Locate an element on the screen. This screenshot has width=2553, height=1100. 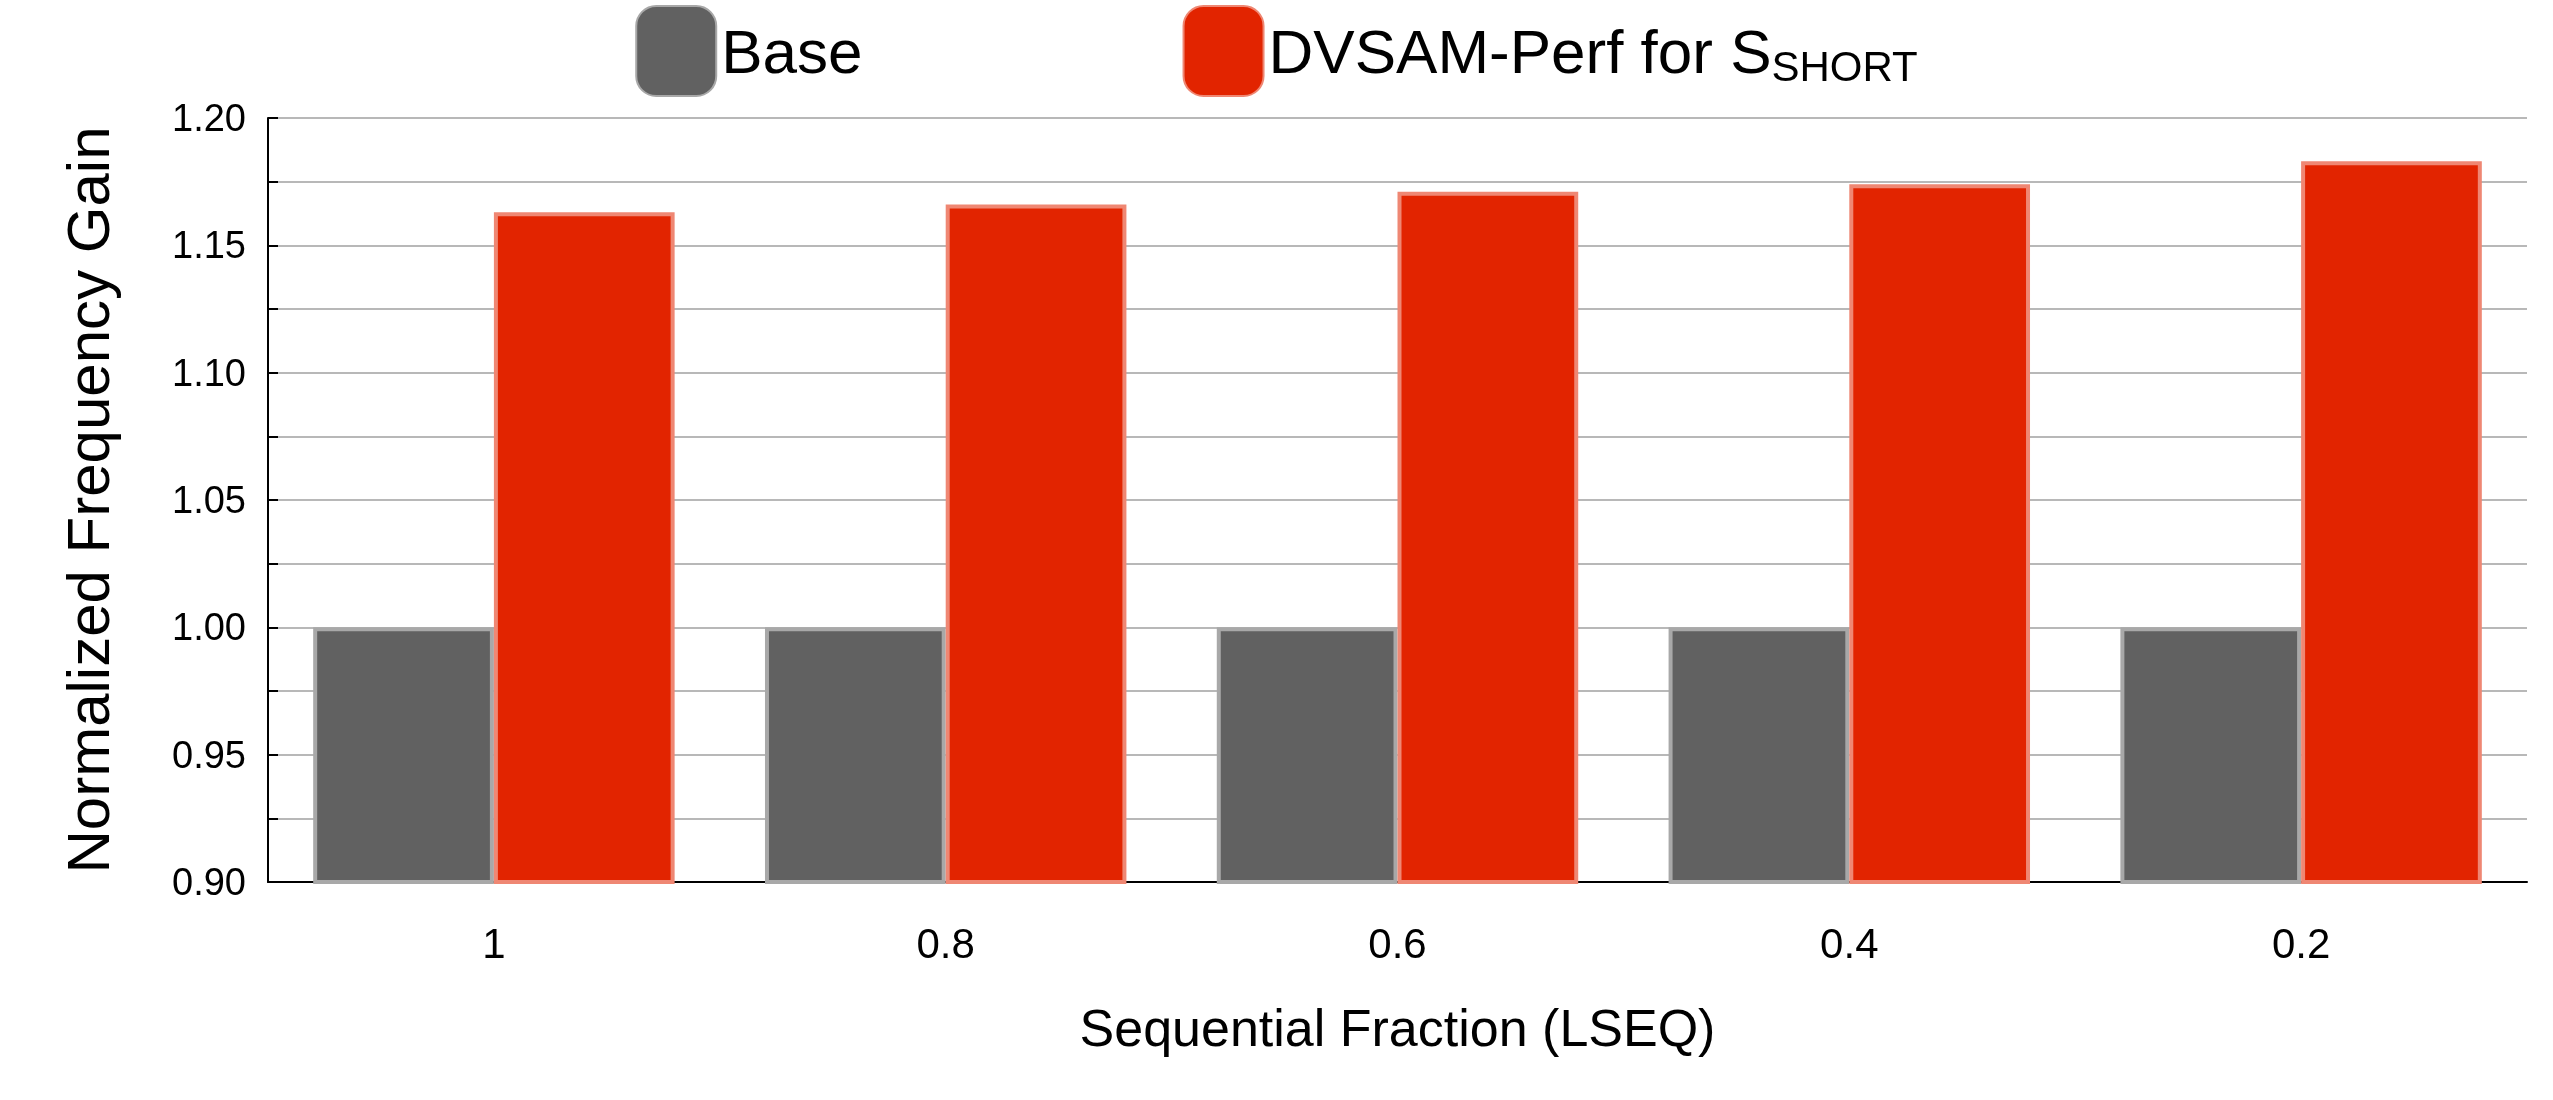
y-tick-label: 0.90 is located at coordinates (209, 882).